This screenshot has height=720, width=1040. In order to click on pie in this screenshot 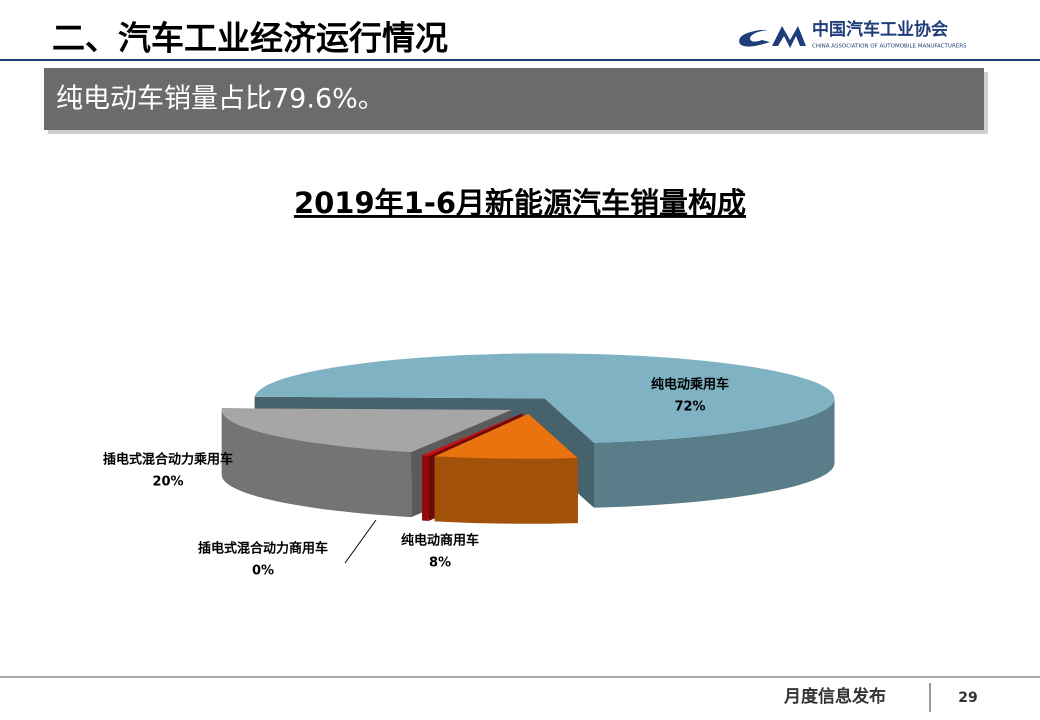, I will do `click(528, 438)`.